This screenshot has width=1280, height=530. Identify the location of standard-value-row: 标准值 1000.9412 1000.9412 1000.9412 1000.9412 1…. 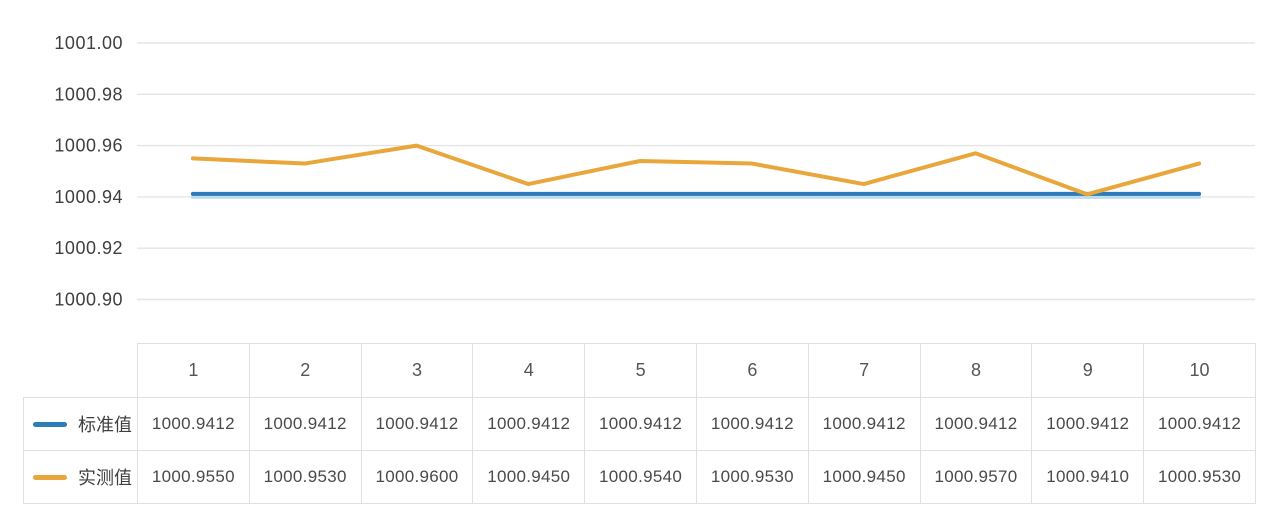
(639, 424).